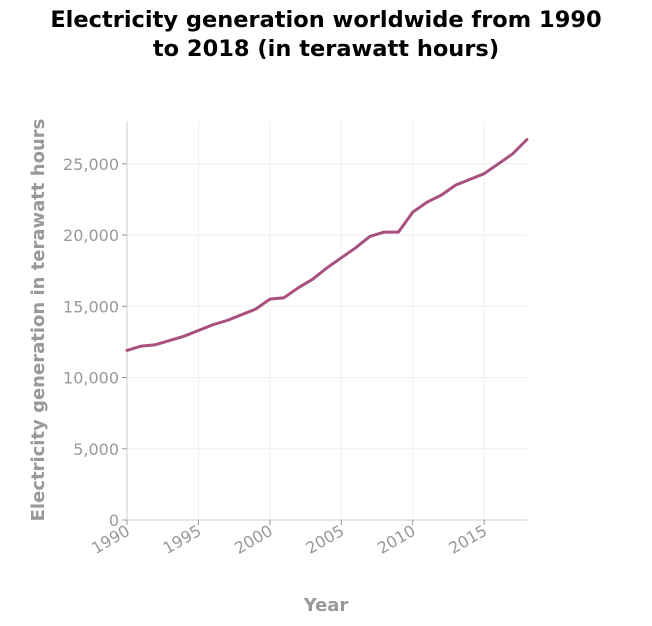 This screenshot has height=626, width=652. Describe the element at coordinates (114, 520) in the screenshot. I see `y-tick-label: 0` at that location.